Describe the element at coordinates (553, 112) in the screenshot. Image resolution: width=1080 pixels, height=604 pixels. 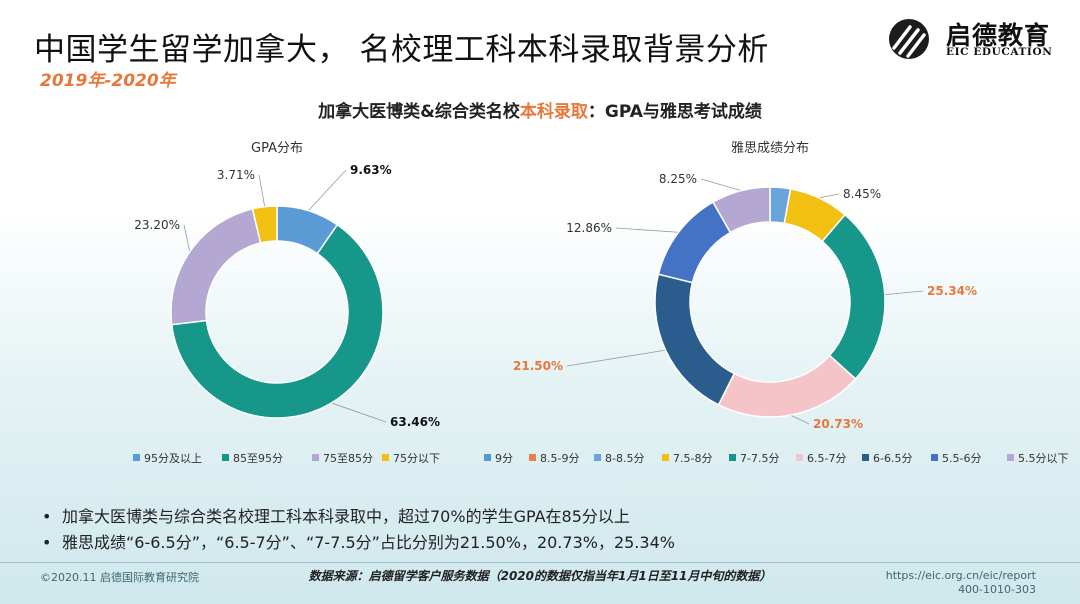
I see `chart-heading-highlight: 本科录取` at that location.